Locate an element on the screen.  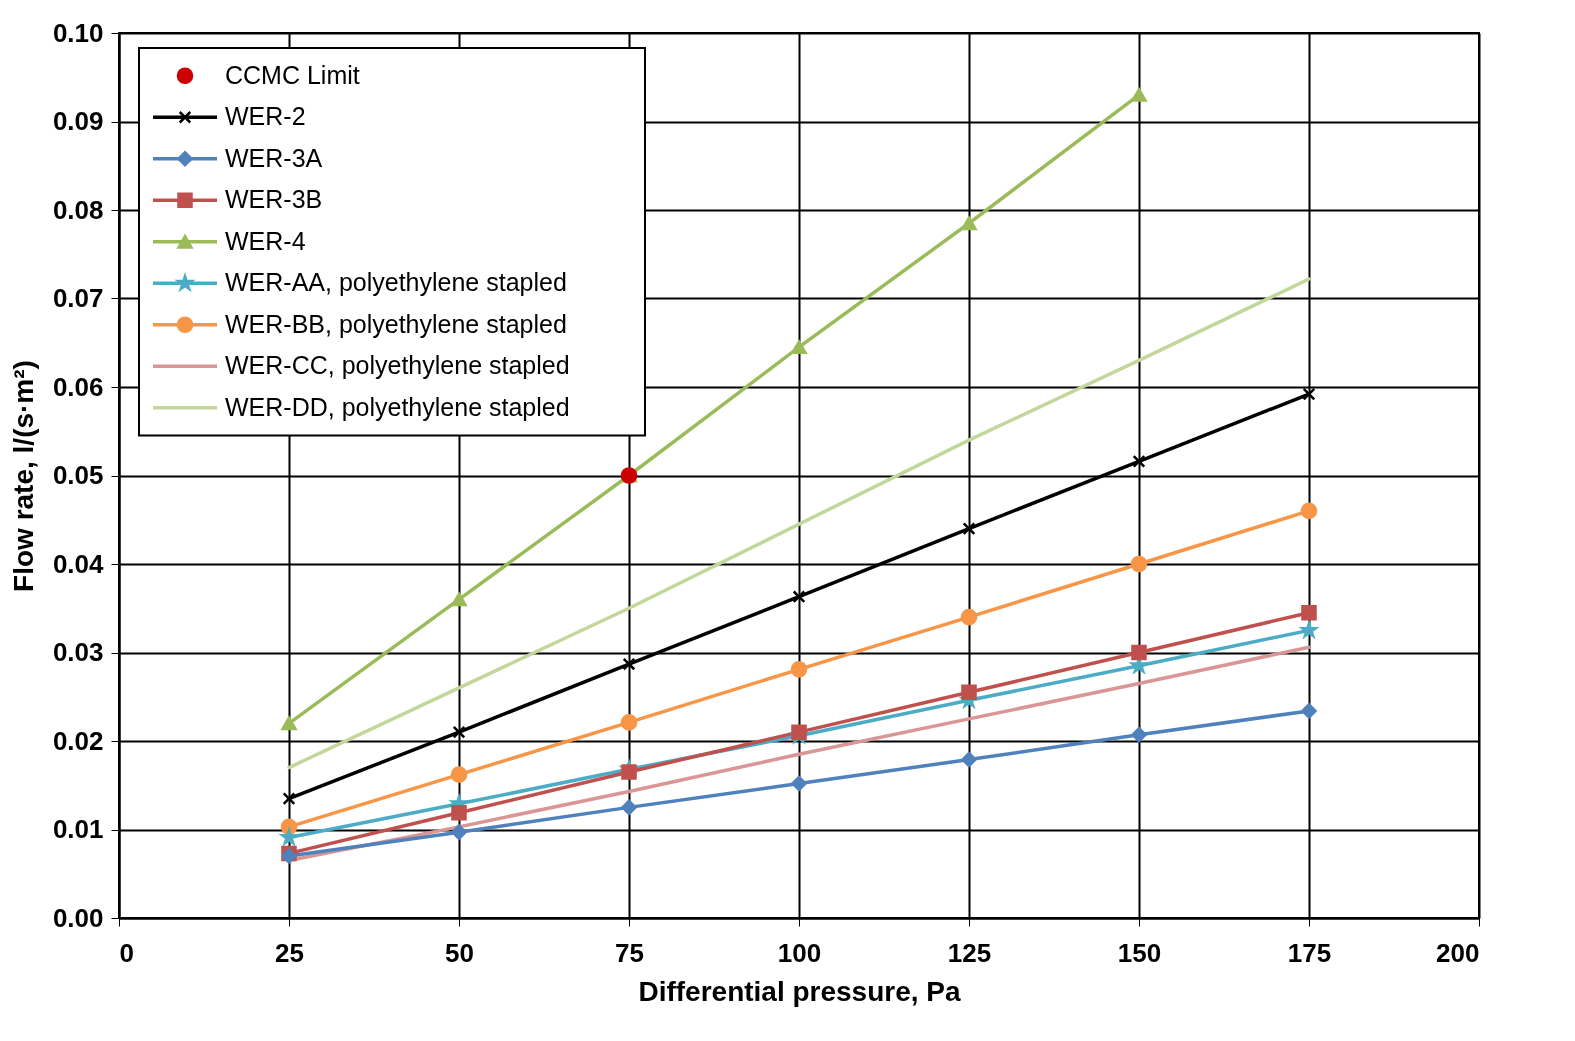
x-tick-label: 100 is located at coordinates (799, 952).